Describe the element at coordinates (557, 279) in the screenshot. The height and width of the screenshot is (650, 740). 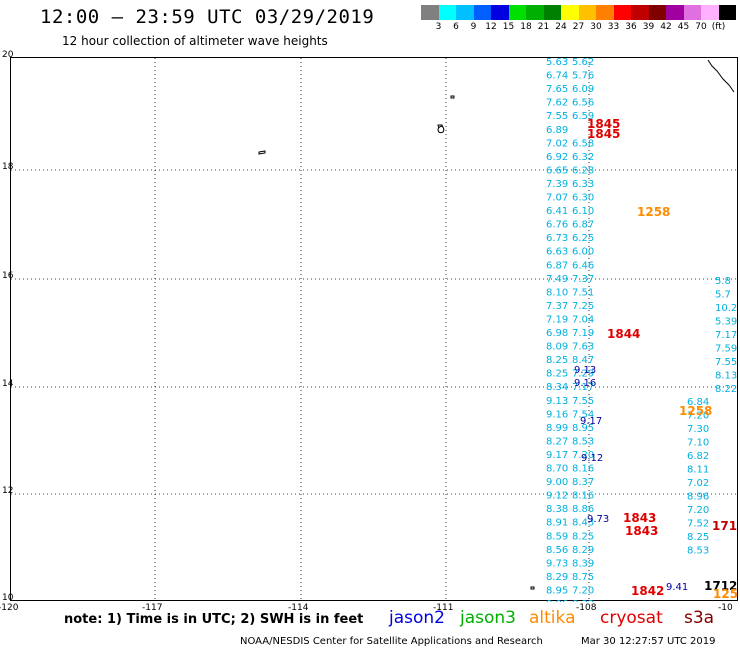
I see `wave-height-value: 7.49` at that location.